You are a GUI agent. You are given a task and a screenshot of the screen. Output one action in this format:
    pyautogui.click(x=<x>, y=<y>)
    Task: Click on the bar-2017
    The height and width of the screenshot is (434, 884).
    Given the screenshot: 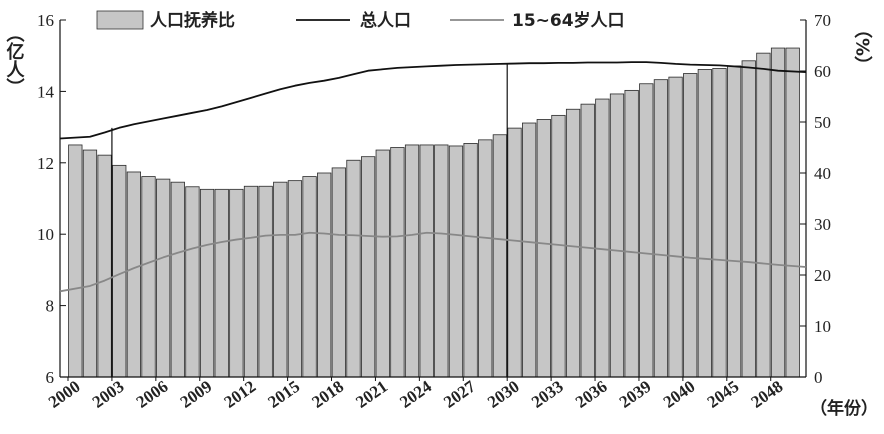 What is the action you would take?
    pyautogui.click(x=324, y=275)
    